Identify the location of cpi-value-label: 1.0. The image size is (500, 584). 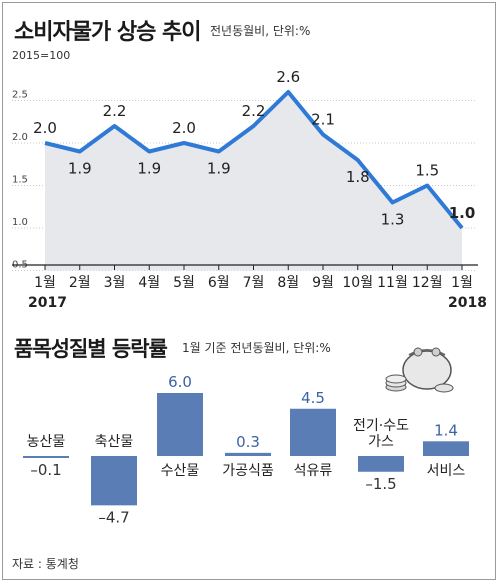
(462, 213).